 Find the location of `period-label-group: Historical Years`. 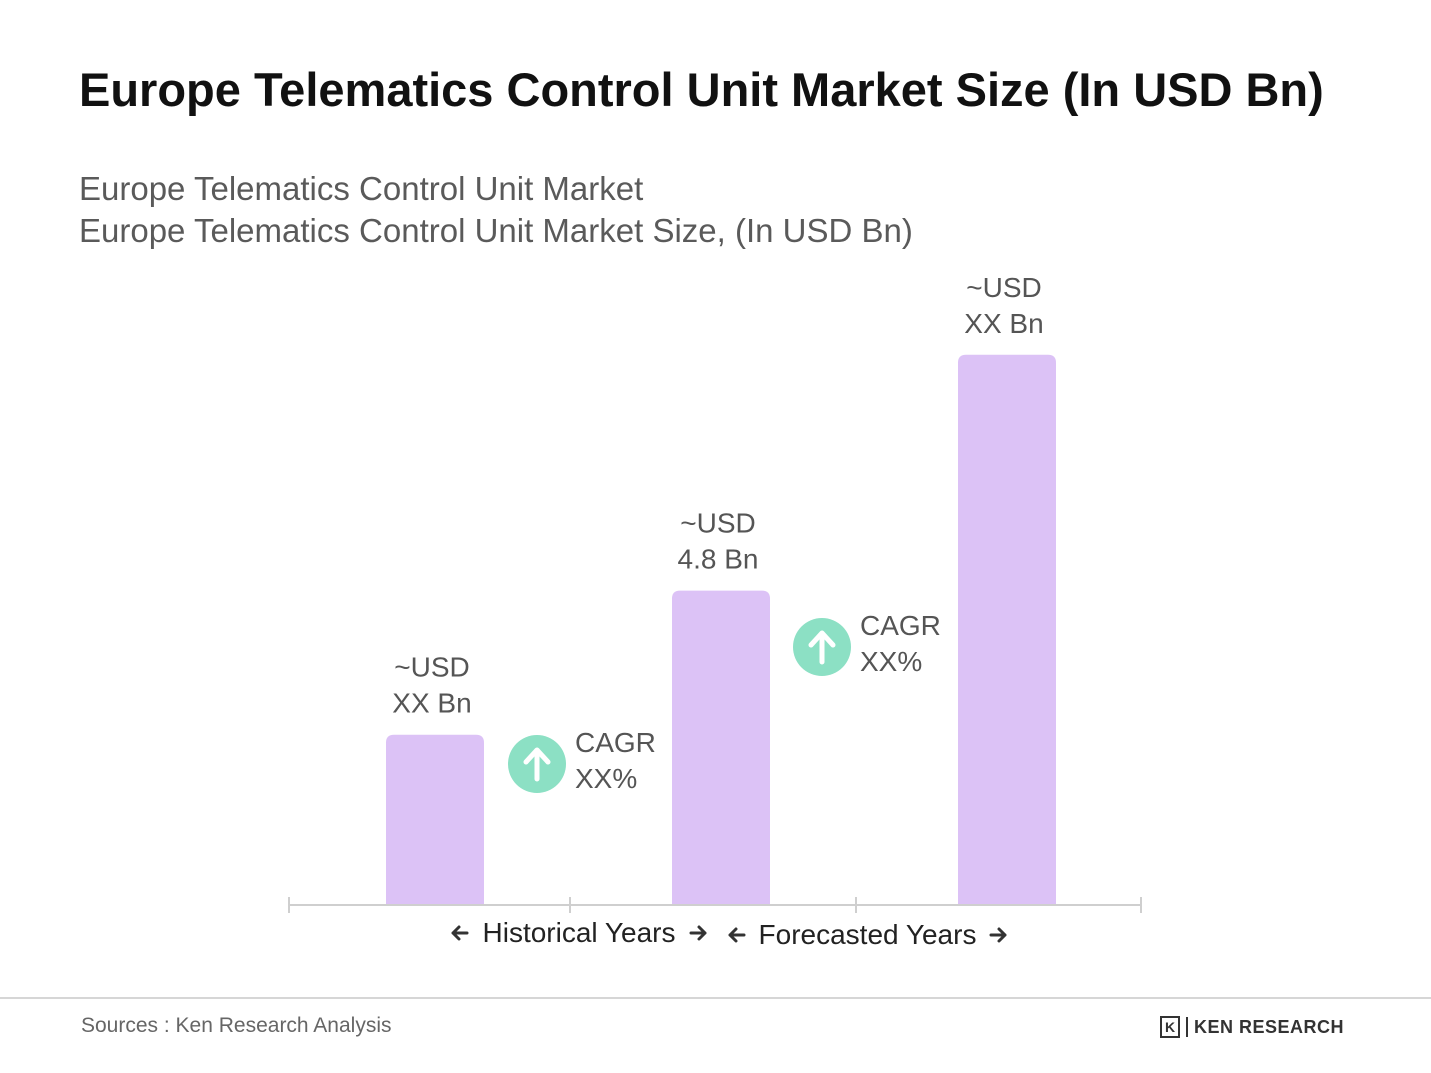

period-label-group: Historical Years is located at coordinates (579, 932).